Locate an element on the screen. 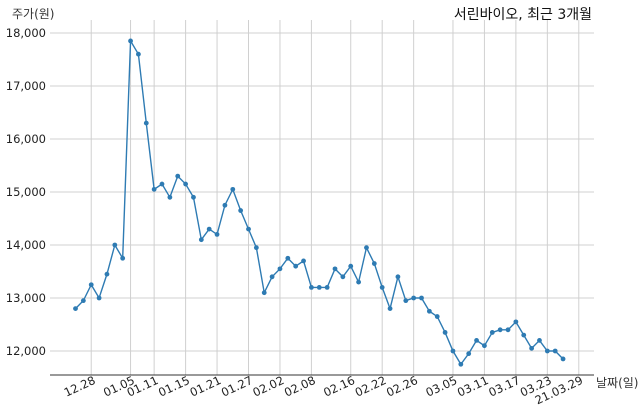 The image size is (640, 414). y-tick-label: 16,000 is located at coordinates (26, 139).